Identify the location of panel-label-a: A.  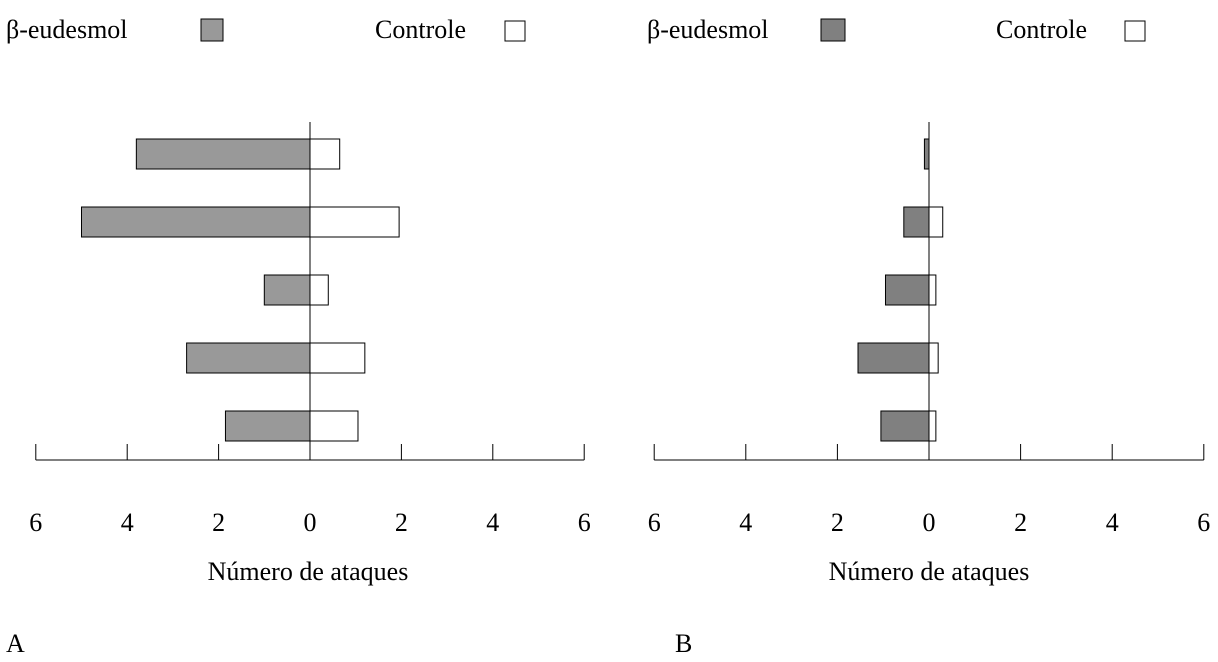
(15, 643).